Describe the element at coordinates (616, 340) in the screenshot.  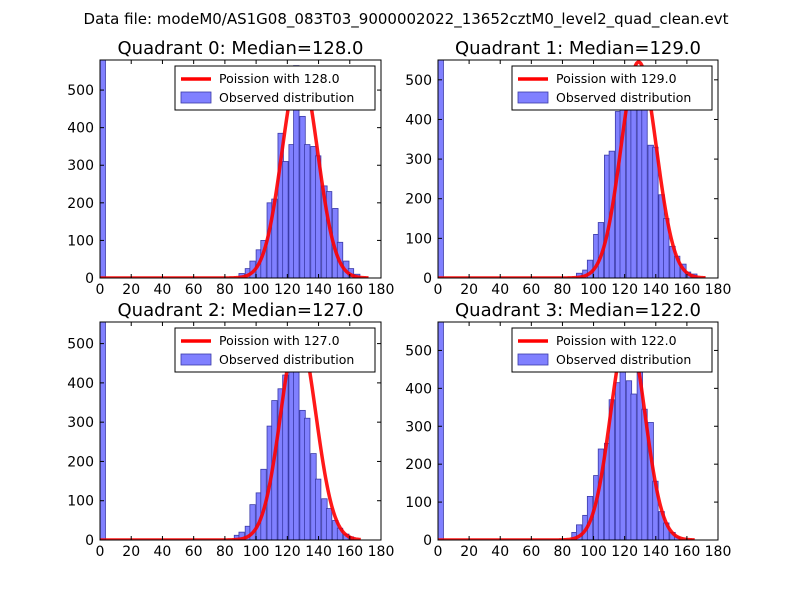
I see `legend-fit-label: Poission with 122.0` at that location.